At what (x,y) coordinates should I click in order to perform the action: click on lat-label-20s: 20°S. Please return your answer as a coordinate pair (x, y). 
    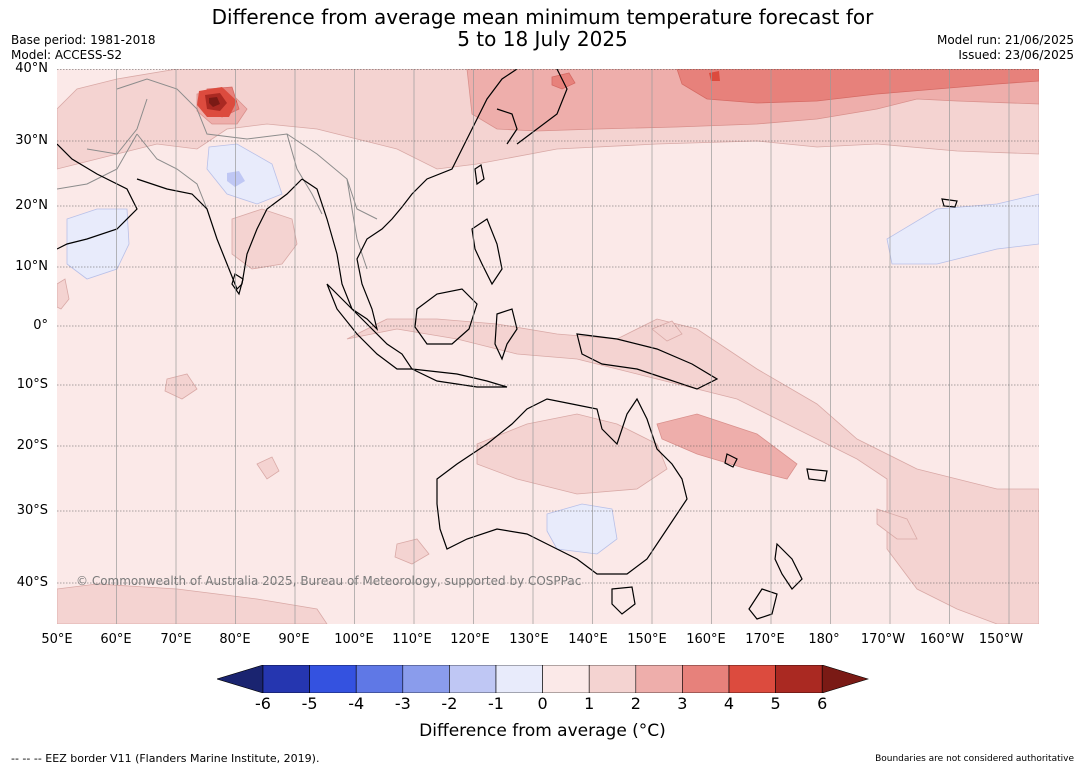
    Looking at the image, I should click on (32, 445).